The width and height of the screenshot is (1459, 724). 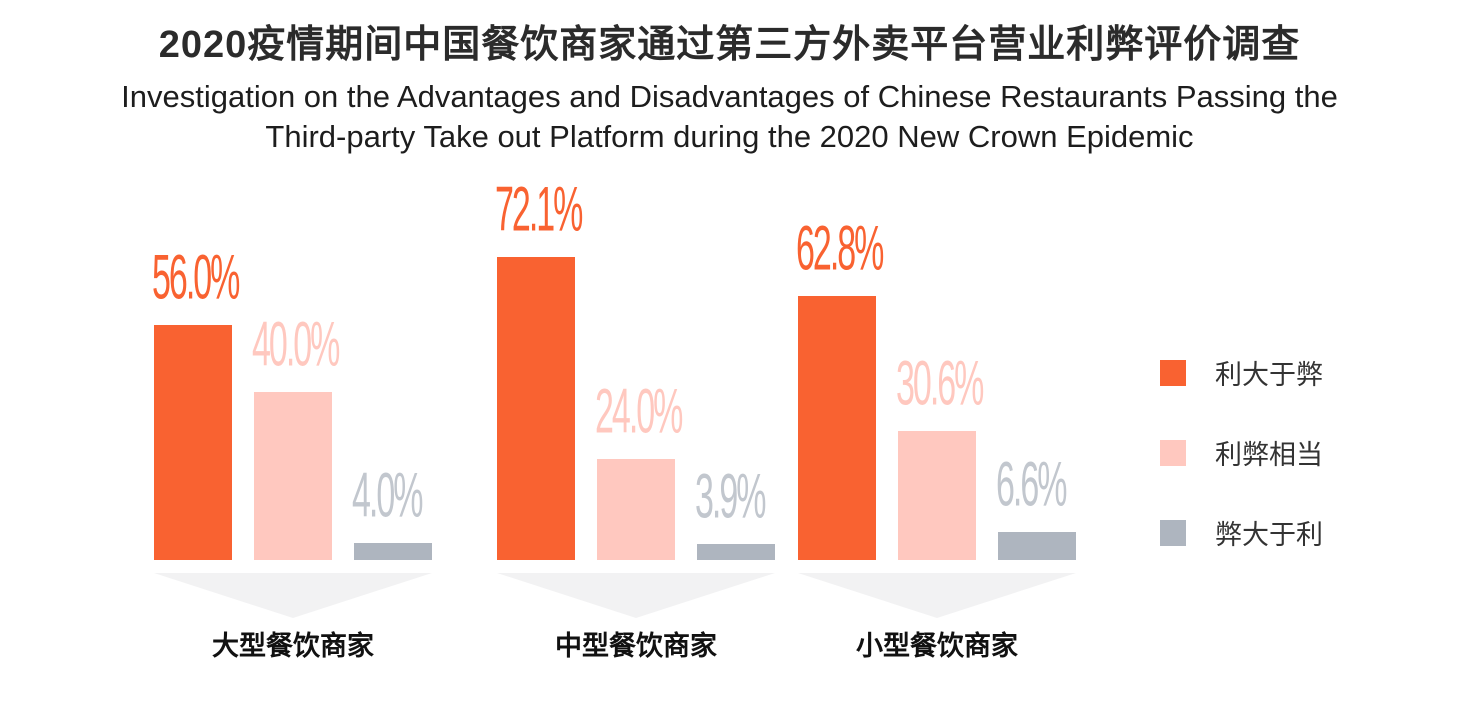 I want to click on bar-value-label: 56.0%, so click(x=196, y=278).